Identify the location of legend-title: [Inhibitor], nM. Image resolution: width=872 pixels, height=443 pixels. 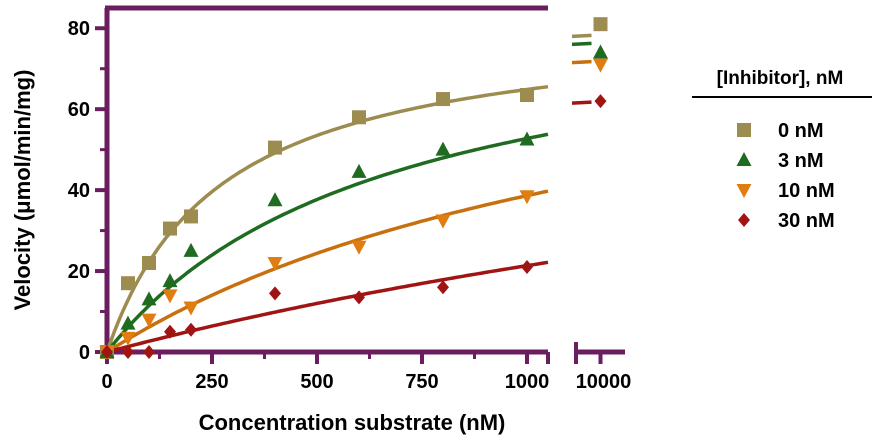
(780, 78).